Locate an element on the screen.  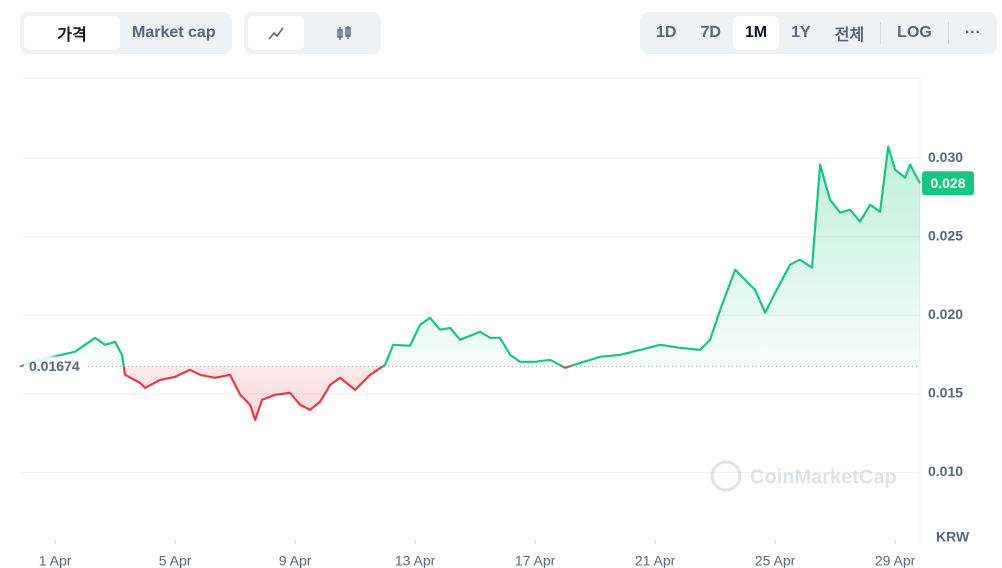
x-tick-label: 5 Apr is located at coordinates (175, 560).